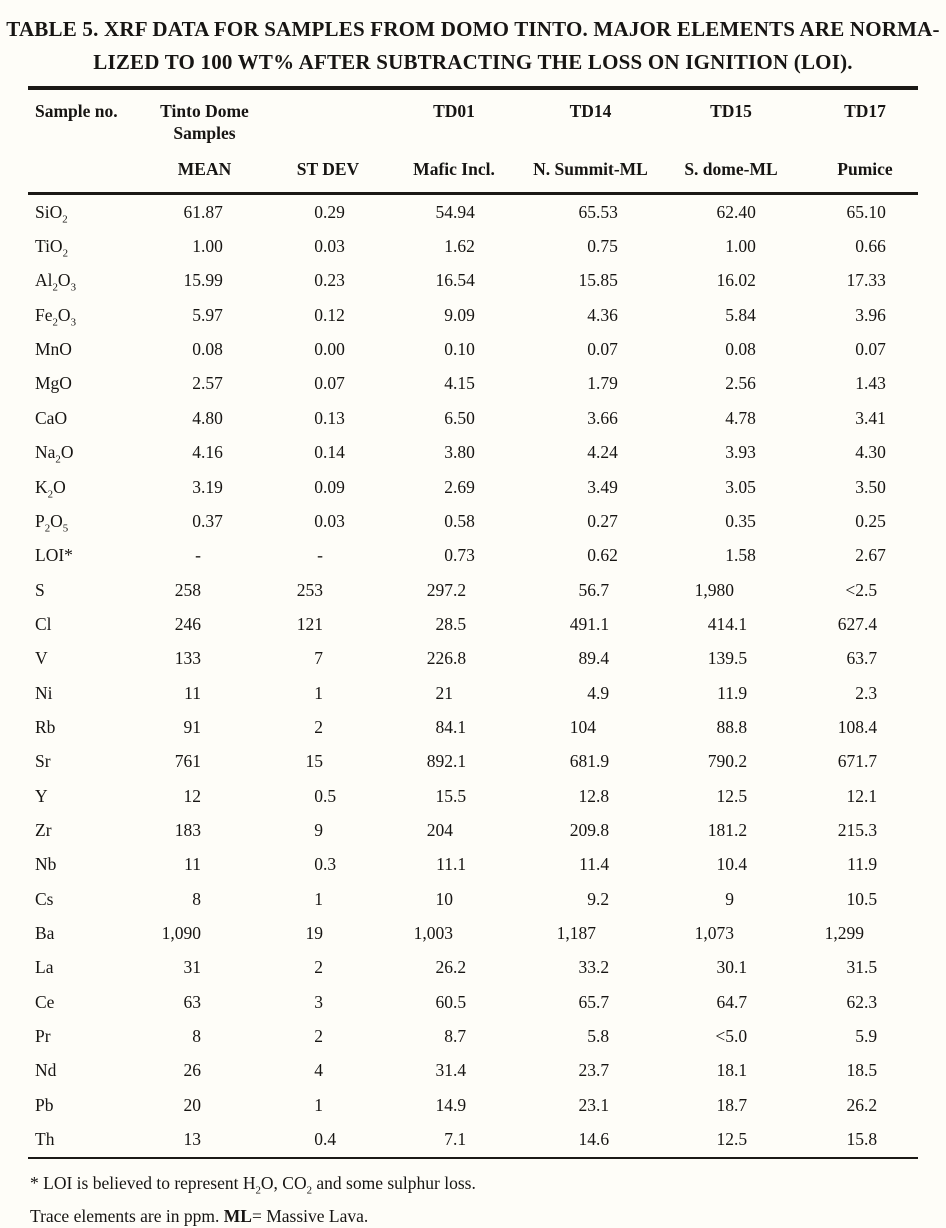 The width and height of the screenshot is (946, 1228). Describe the element at coordinates (50, 488) in the screenshot. I see `row-element-label: K2O` at that location.